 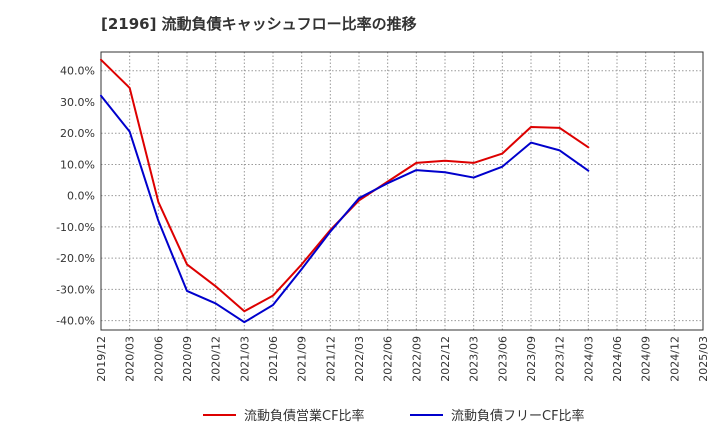 What do you see at coordinates (416, 359) in the screenshot?
I see `x-tick-label: 2022/09` at bounding box center [416, 359].